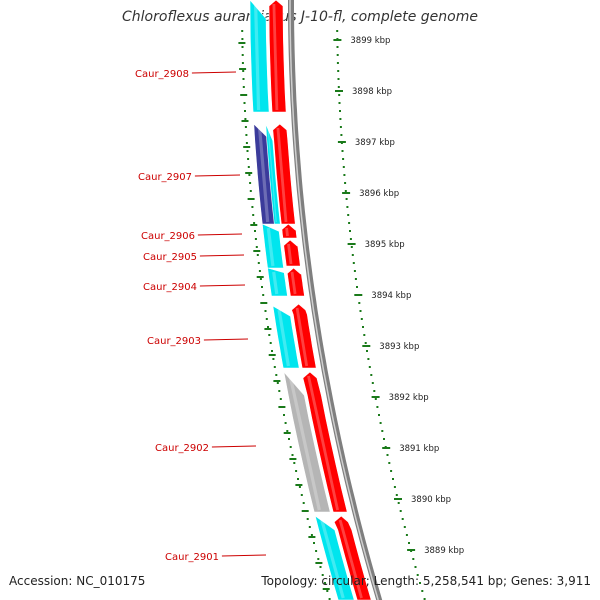 The width and height of the screenshot is (600, 600). Describe the element at coordinates (409, 398) in the screenshot. I see `scale-label: 3892 kbp` at that location.